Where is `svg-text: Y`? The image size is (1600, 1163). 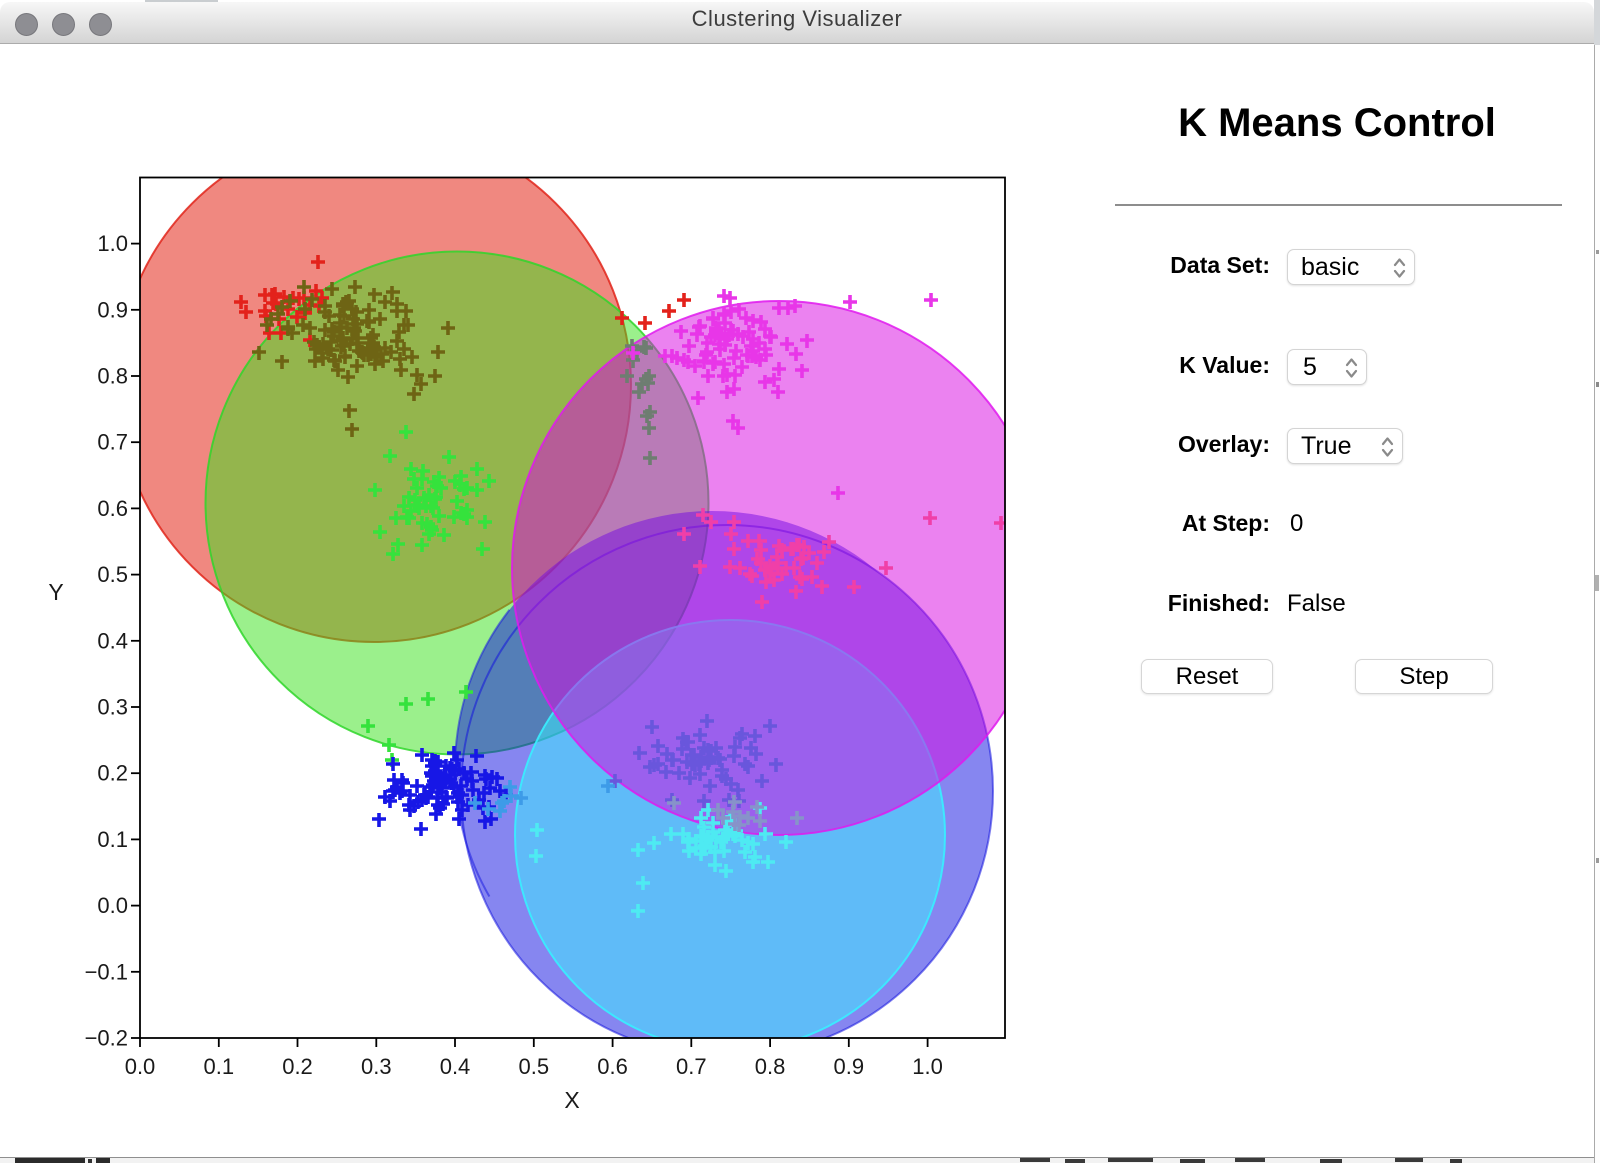 svg-text: Y is located at coordinates (55, 592).